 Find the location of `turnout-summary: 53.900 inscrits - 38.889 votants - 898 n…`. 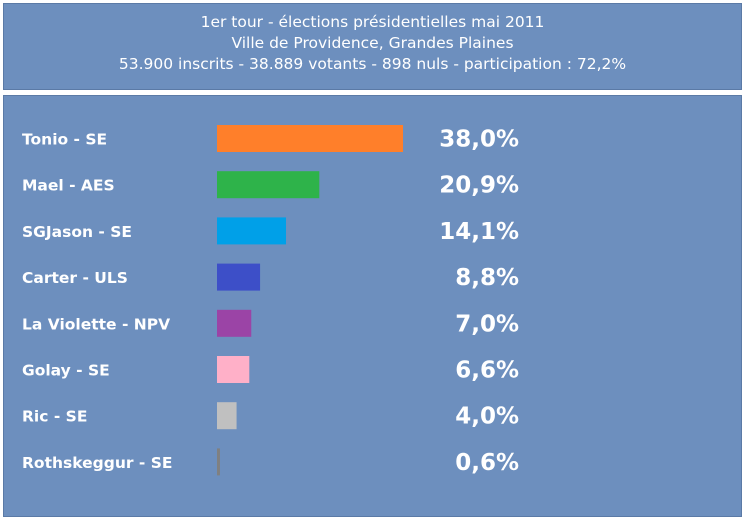

turnout-summary: 53.900 inscrits - 38.889 votants - 898 n… is located at coordinates (372, 64).